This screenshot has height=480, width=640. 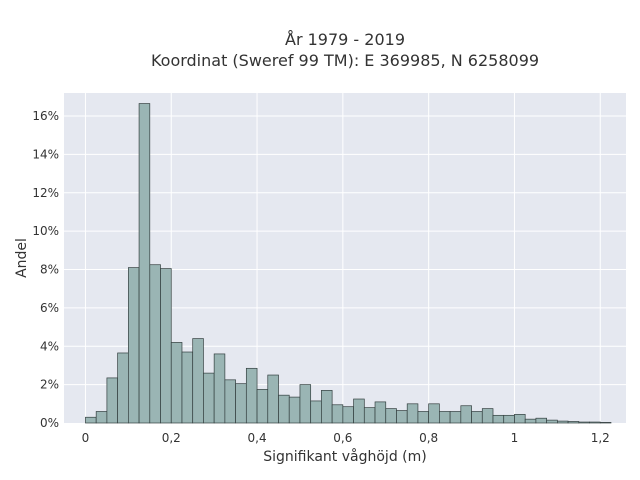 I want to click on y-tick-label: 2%, so click(x=49, y=385).